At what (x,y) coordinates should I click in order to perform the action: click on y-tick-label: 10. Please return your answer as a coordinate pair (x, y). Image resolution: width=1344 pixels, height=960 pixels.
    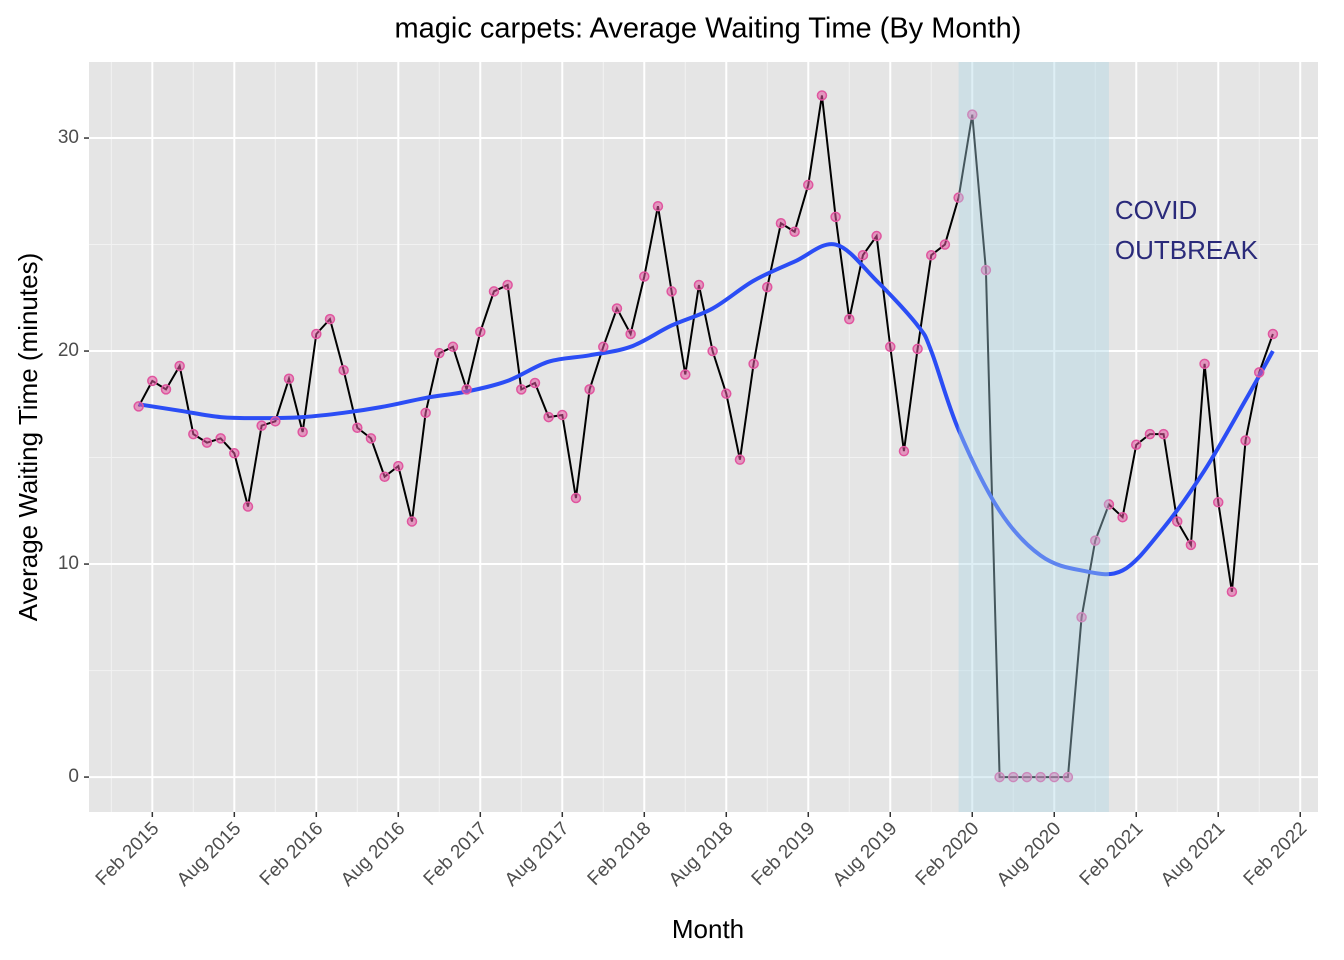
    Looking at the image, I should click on (68, 563).